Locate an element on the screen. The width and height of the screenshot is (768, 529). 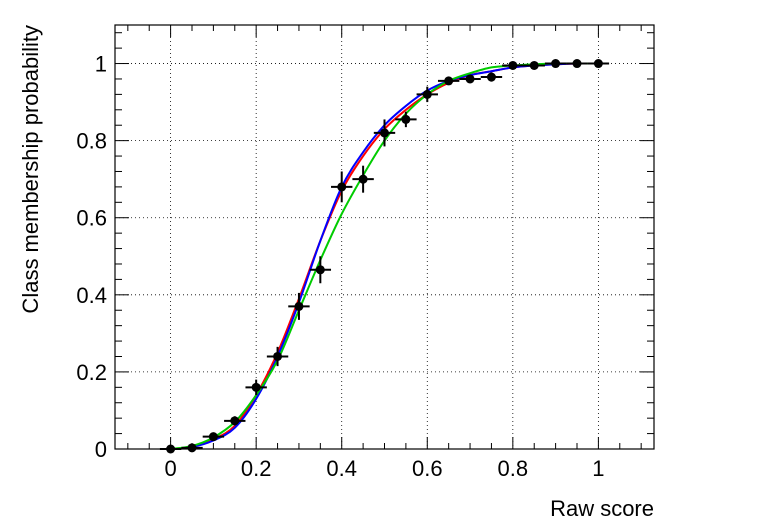
y-tick-label: 0.8 is located at coordinates (91, 141).